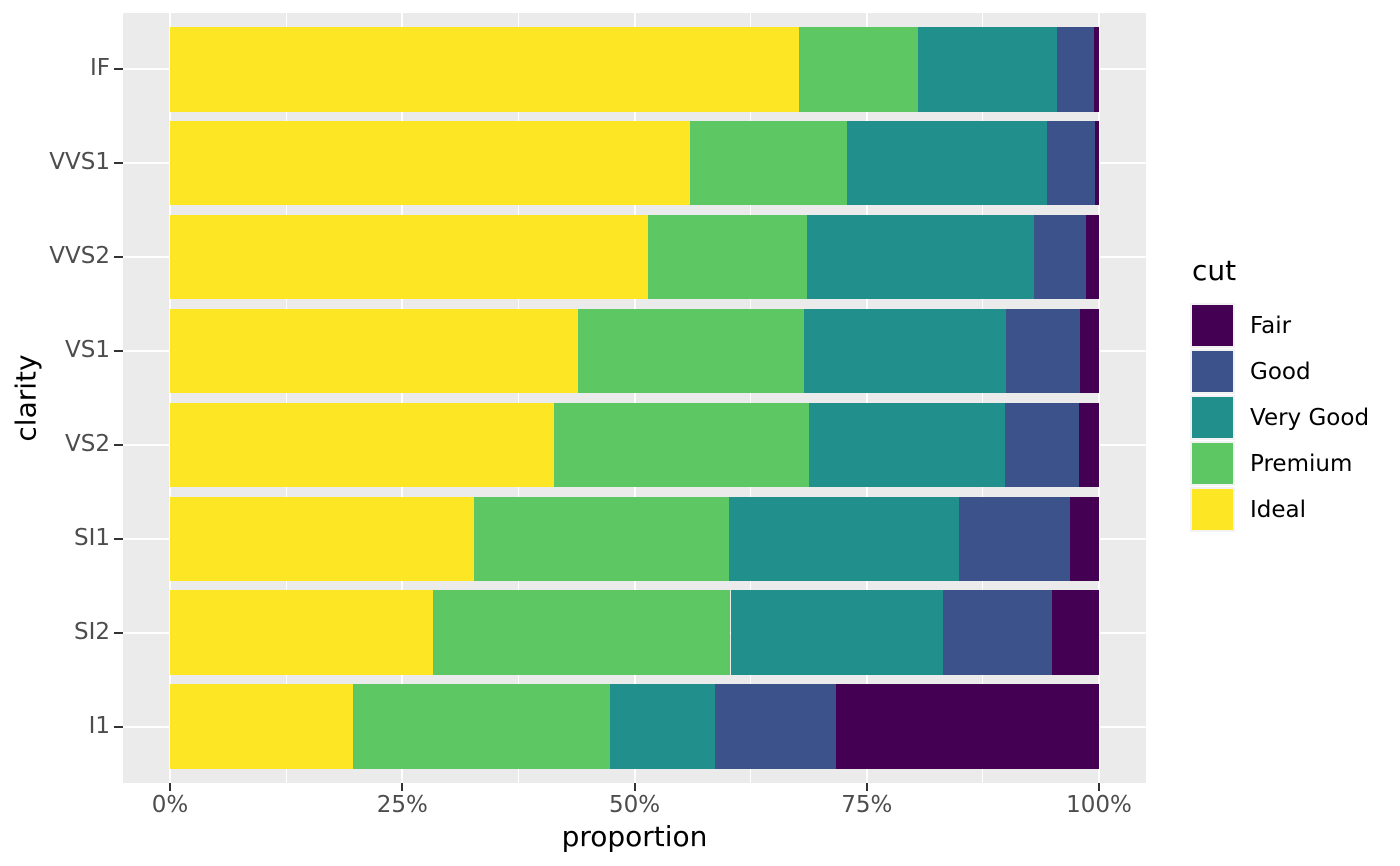 The height and width of the screenshot is (866, 1400). What do you see at coordinates (91, 537) in the screenshot?
I see `y-tick-label: SI1` at bounding box center [91, 537].